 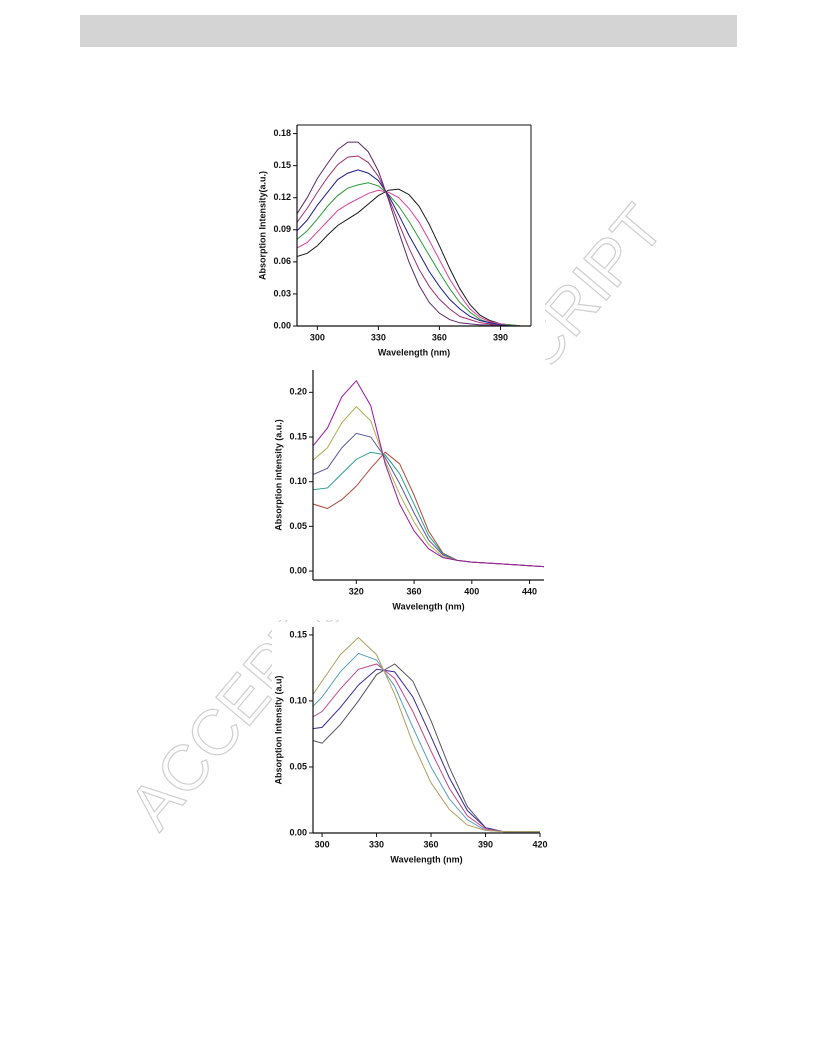 What do you see at coordinates (471, 591) in the screenshot?
I see `x-tick-label: 400` at bounding box center [471, 591].